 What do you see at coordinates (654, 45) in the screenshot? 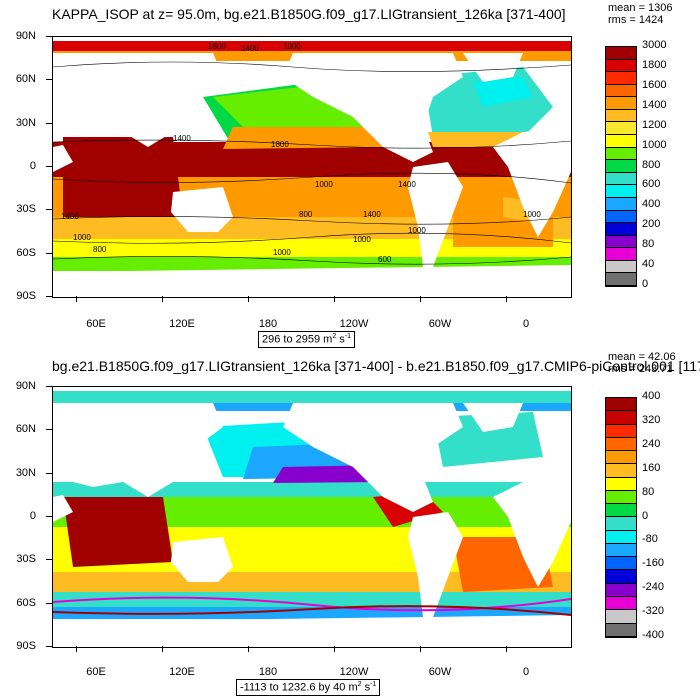
I see `colorbar-label: 3000` at bounding box center [654, 45].